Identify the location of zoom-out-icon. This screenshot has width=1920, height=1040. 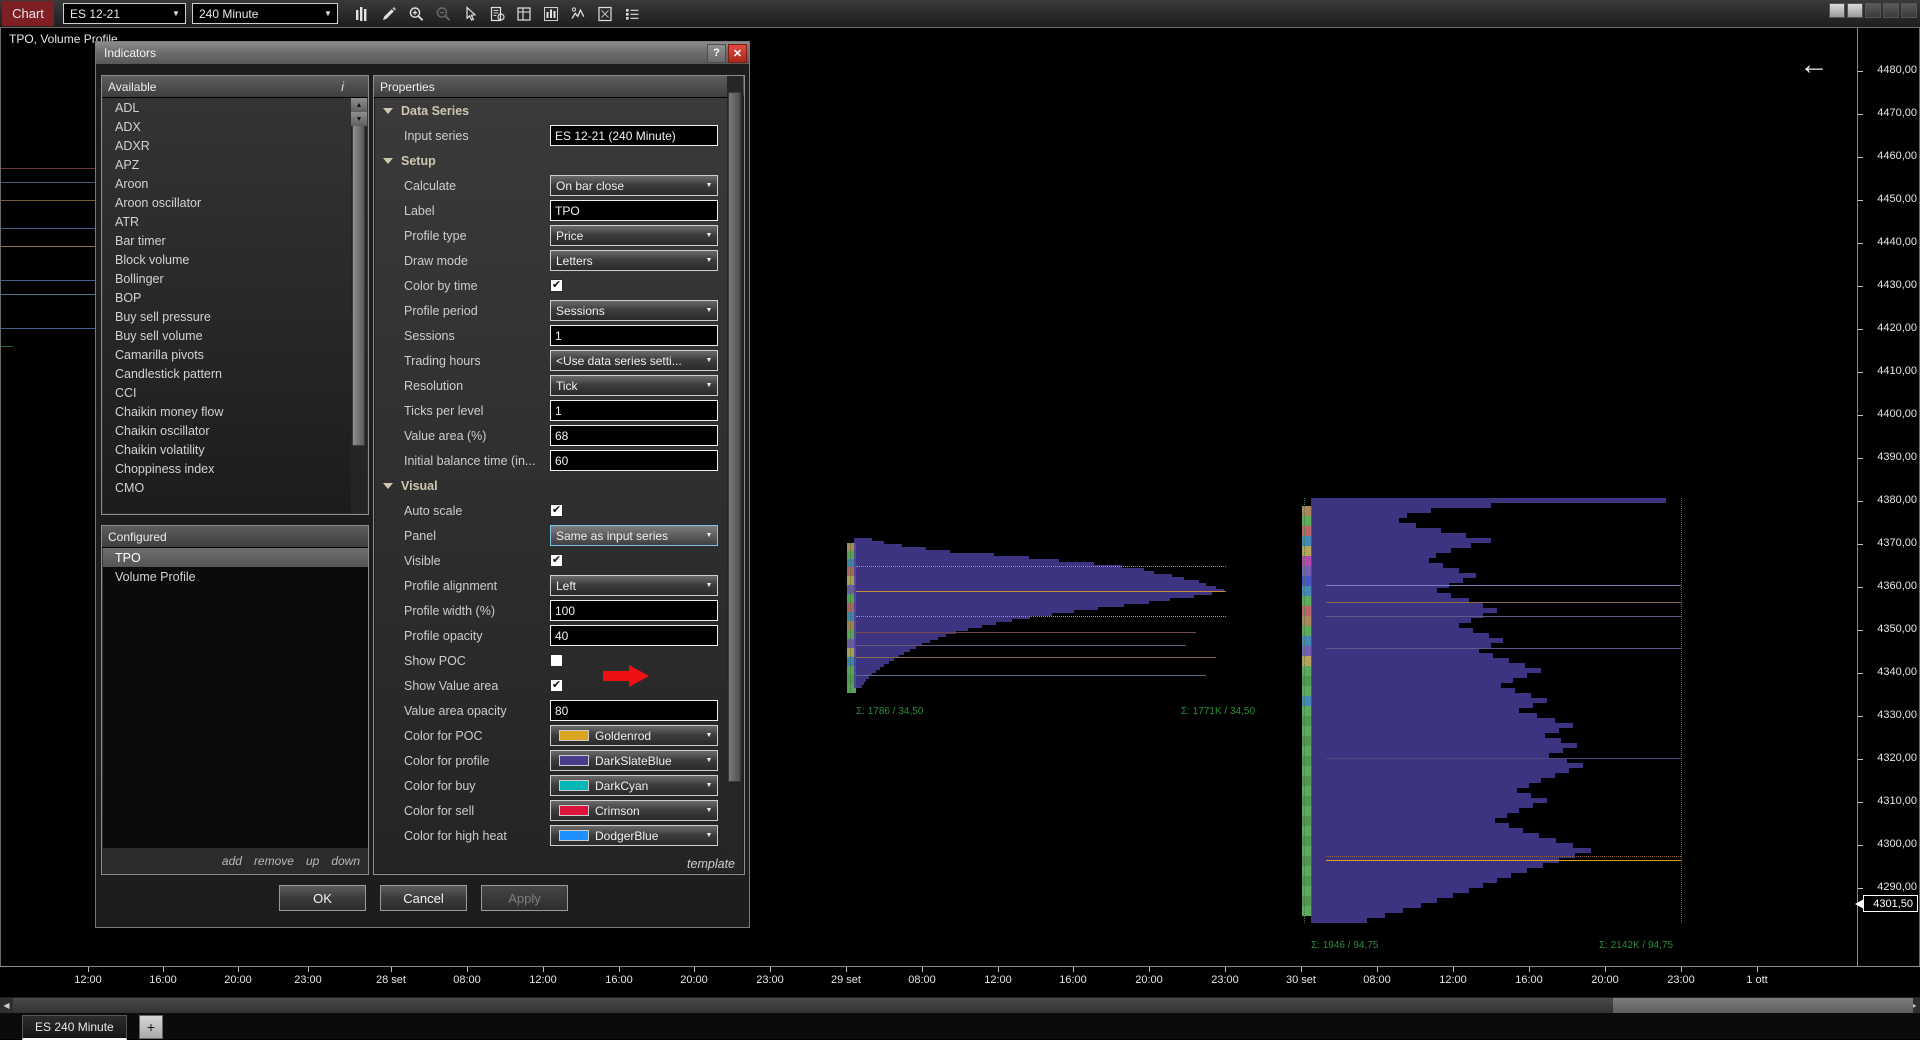
(443, 13).